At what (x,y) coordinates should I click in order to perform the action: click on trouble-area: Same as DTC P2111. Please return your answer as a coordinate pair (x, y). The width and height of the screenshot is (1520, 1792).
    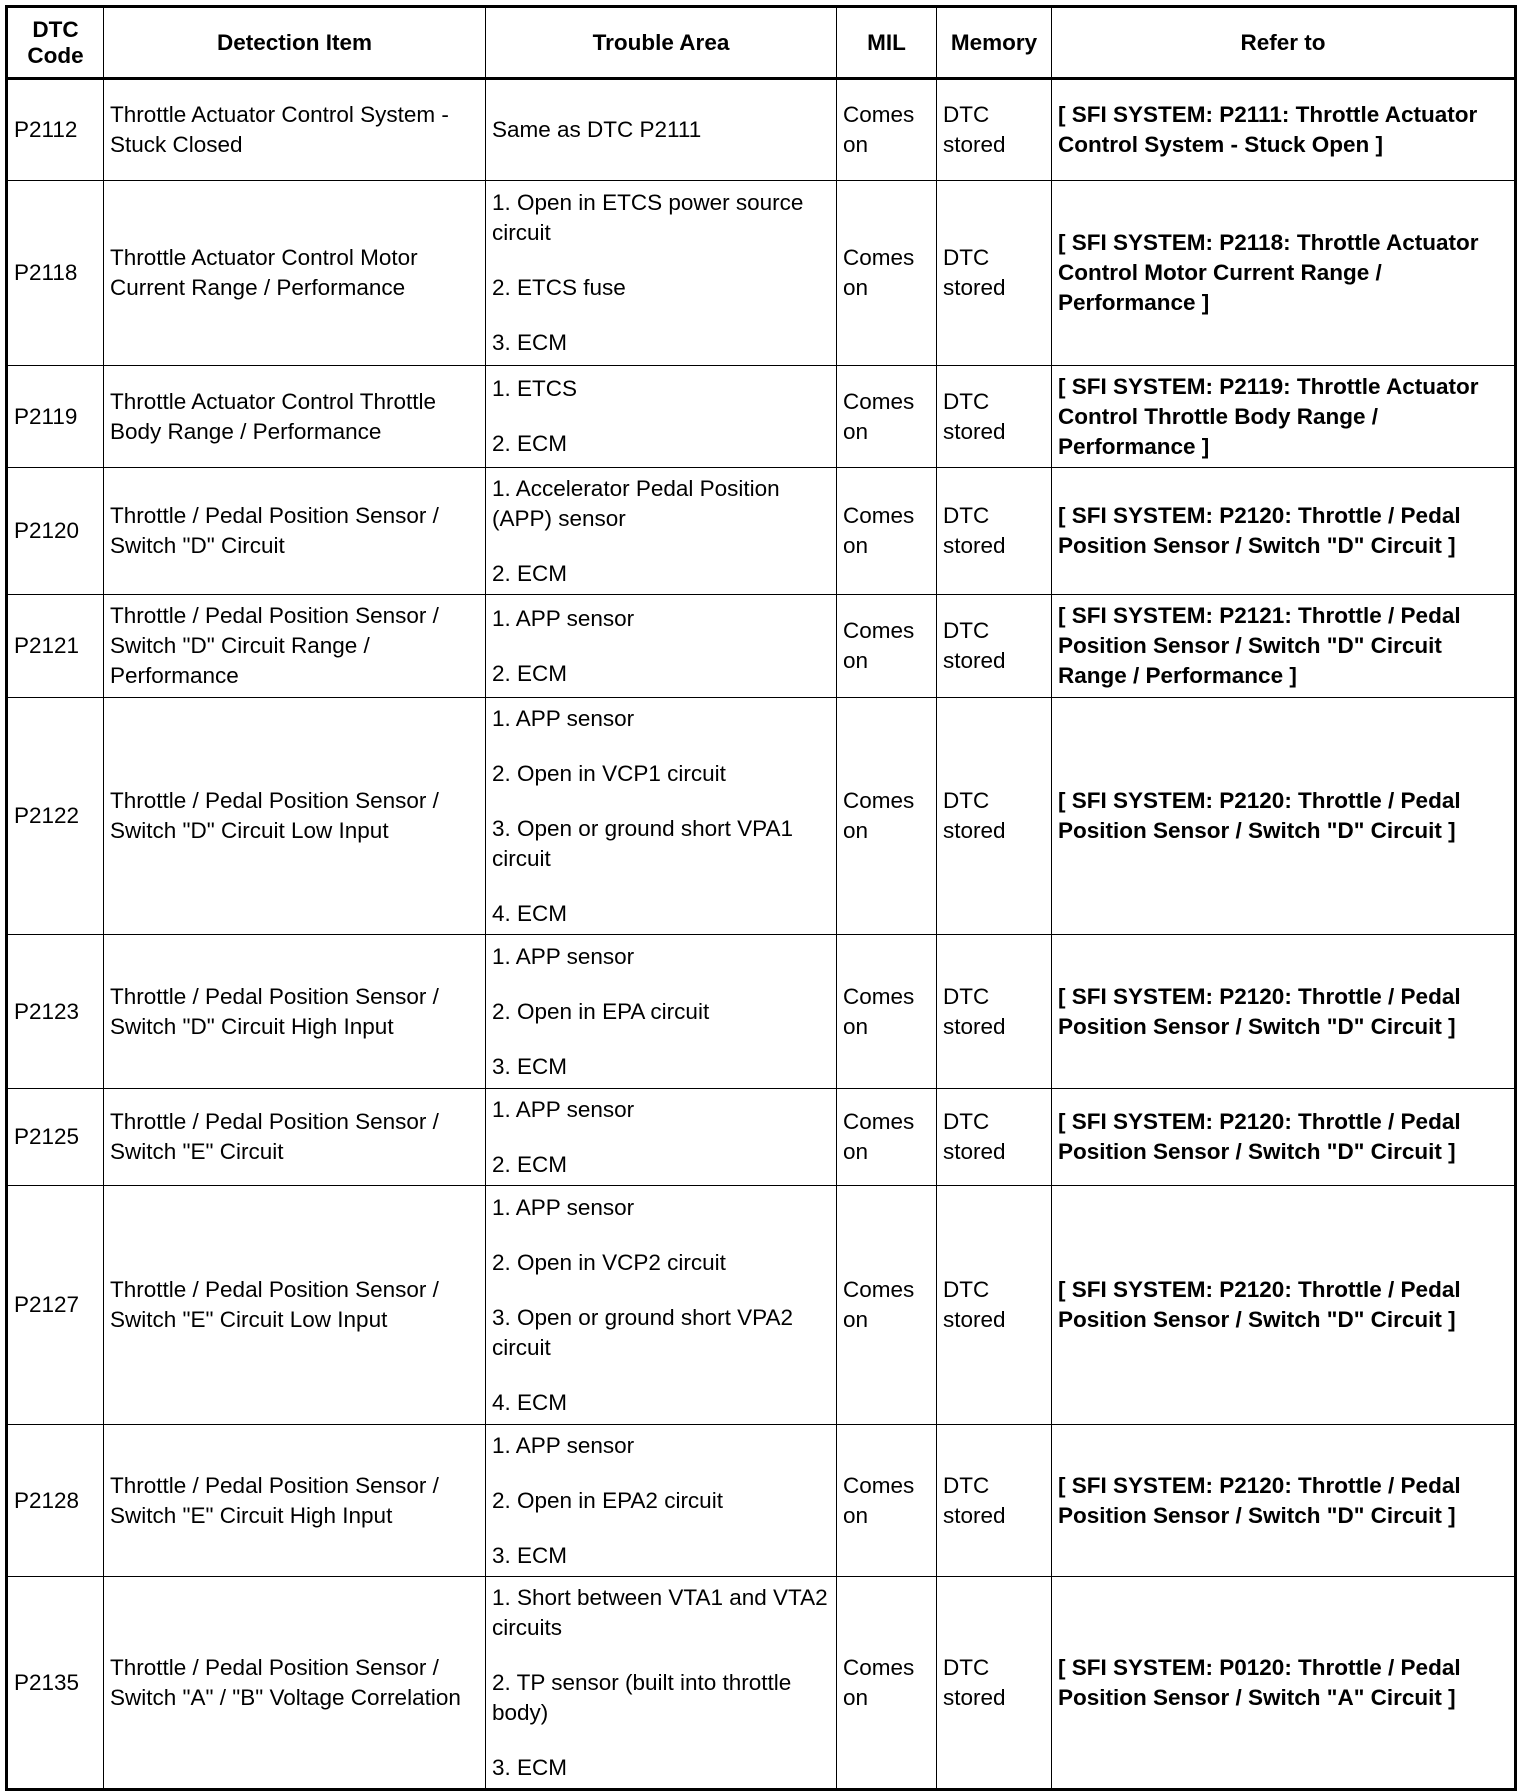
    Looking at the image, I should click on (661, 129).